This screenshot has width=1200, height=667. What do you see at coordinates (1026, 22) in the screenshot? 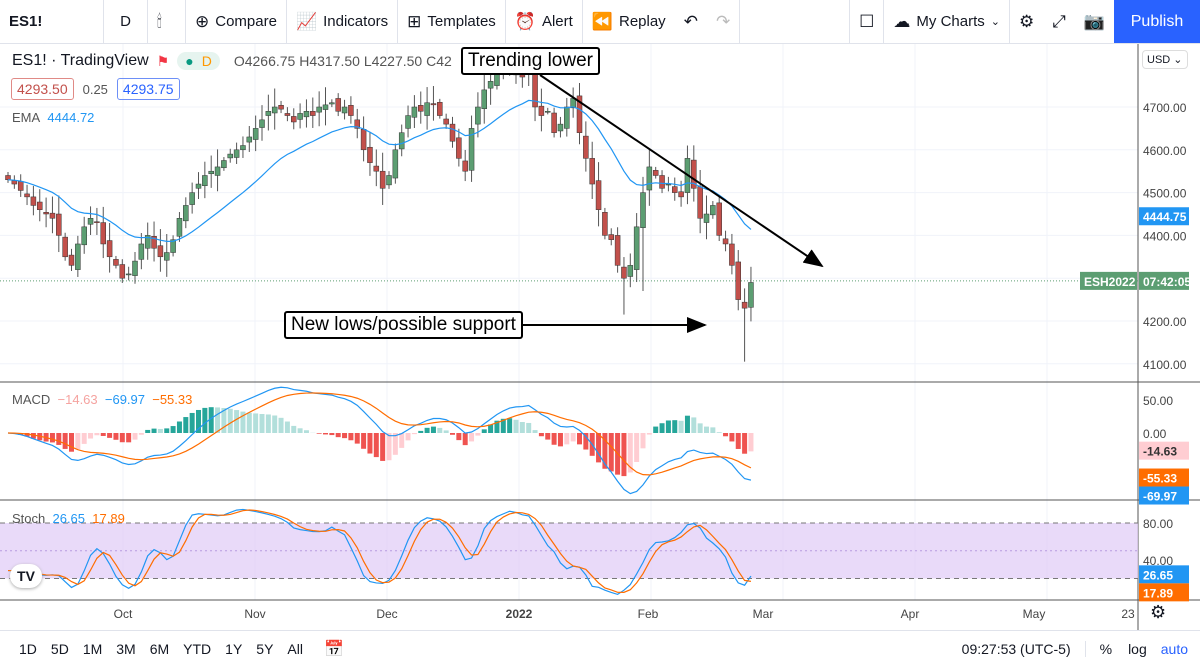
I see `settings-button: ⚙` at bounding box center [1026, 22].